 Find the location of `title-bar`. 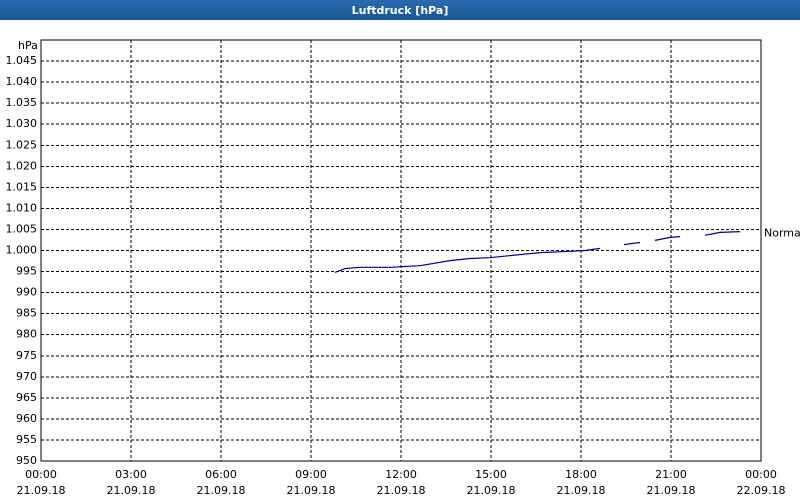

title-bar is located at coordinates (400, 10).